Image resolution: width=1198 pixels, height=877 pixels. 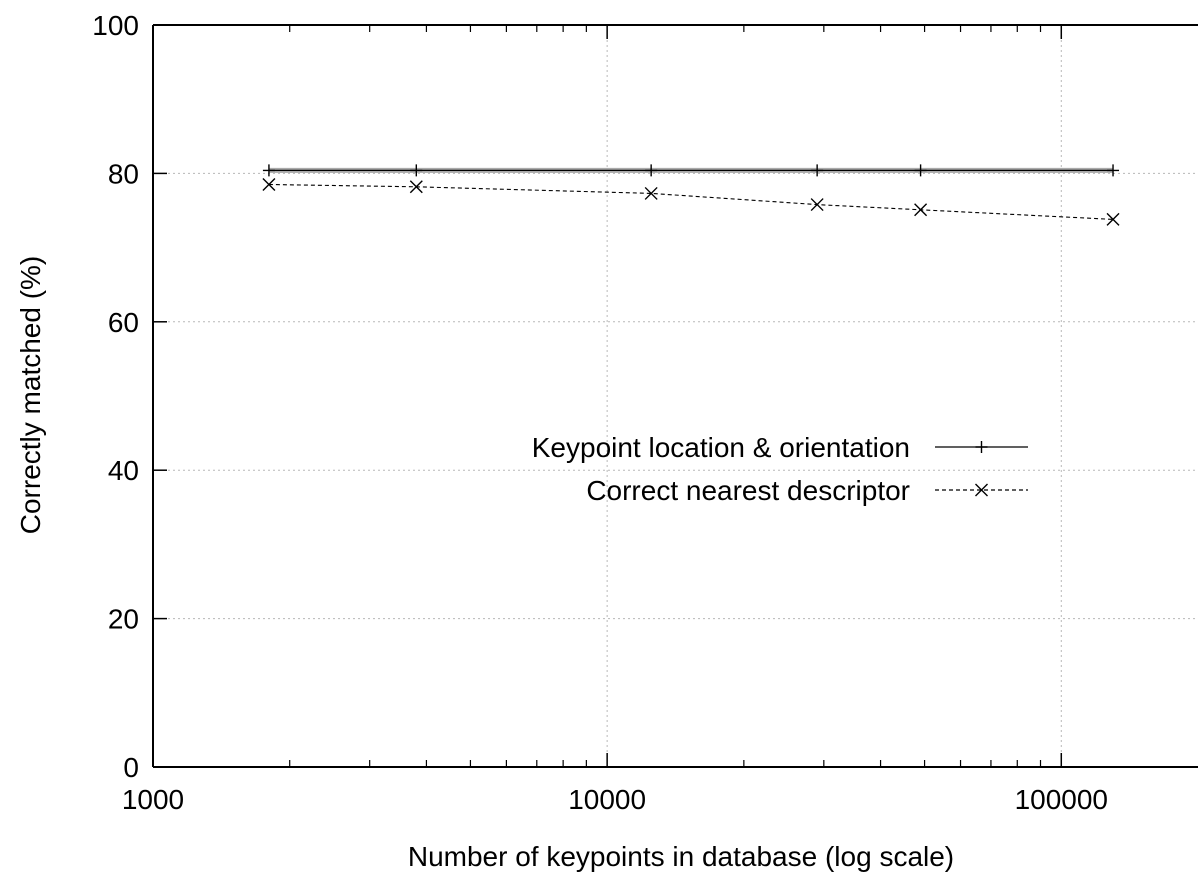 I want to click on x-tick-label: 1000, so click(x=153, y=799).